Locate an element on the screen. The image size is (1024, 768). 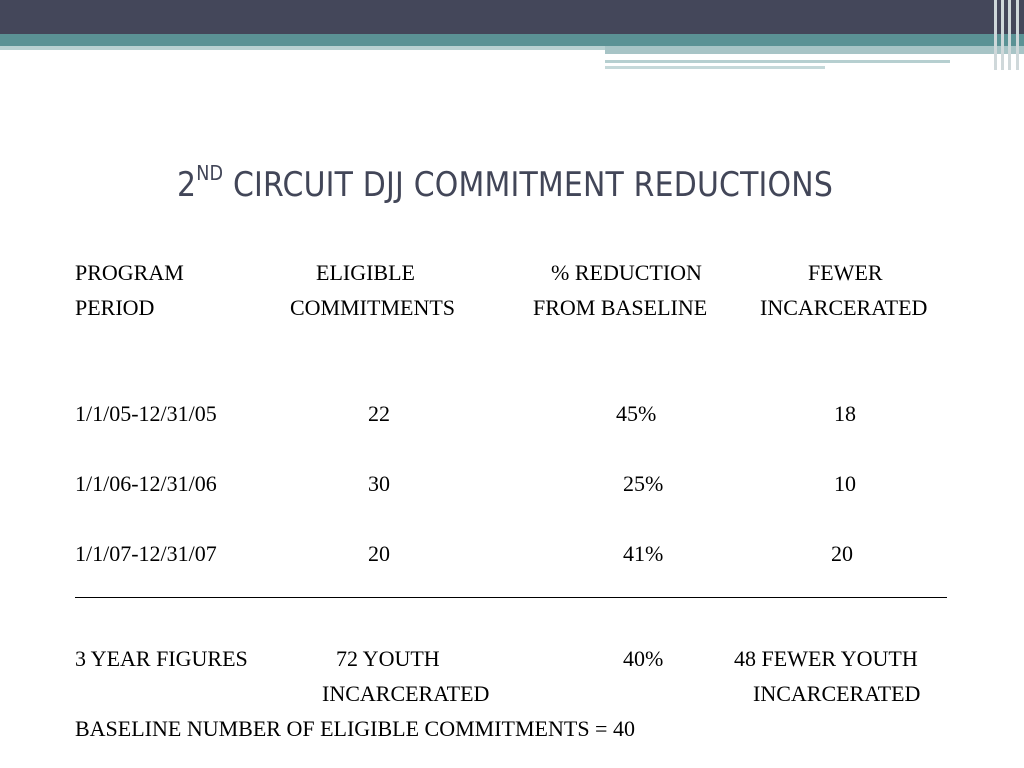
title-number: 2 is located at coordinates (186, 185).